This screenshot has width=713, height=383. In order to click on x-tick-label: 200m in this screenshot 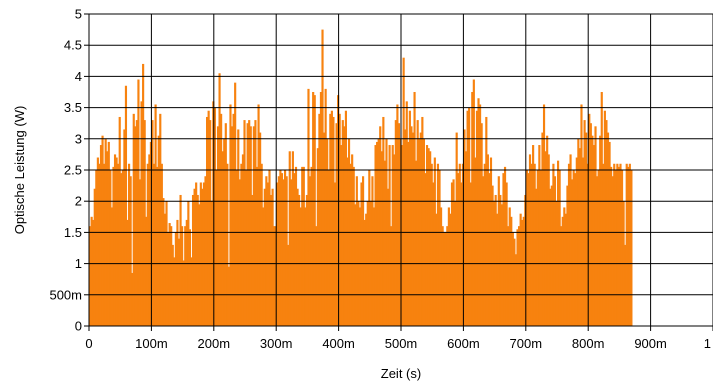, I will do `click(214, 343)`.